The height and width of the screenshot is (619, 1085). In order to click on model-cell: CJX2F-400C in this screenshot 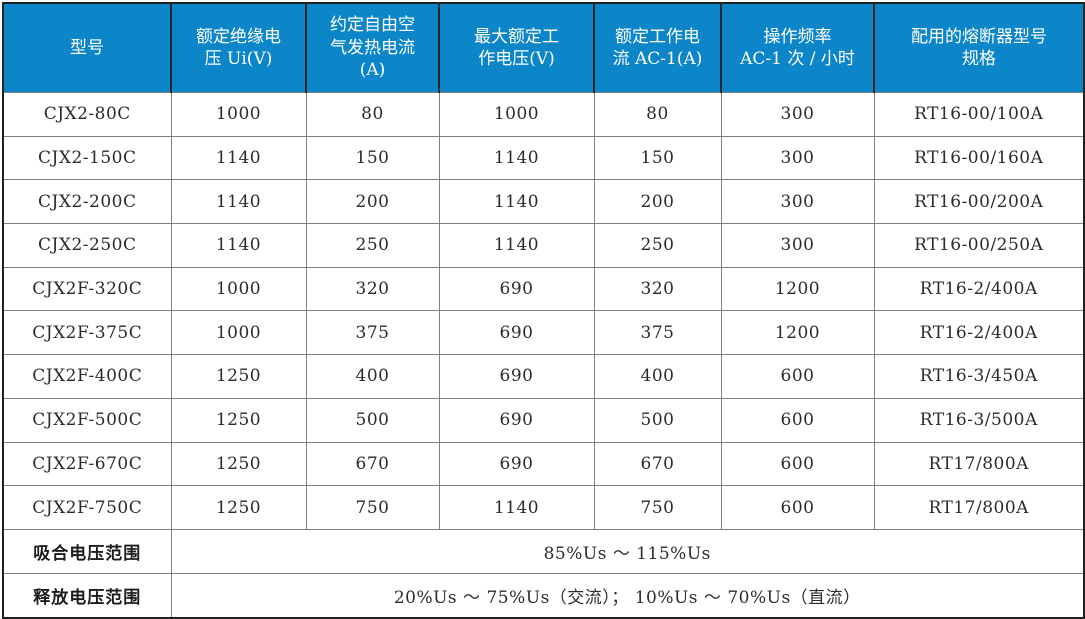, I will do `click(87, 376)`.